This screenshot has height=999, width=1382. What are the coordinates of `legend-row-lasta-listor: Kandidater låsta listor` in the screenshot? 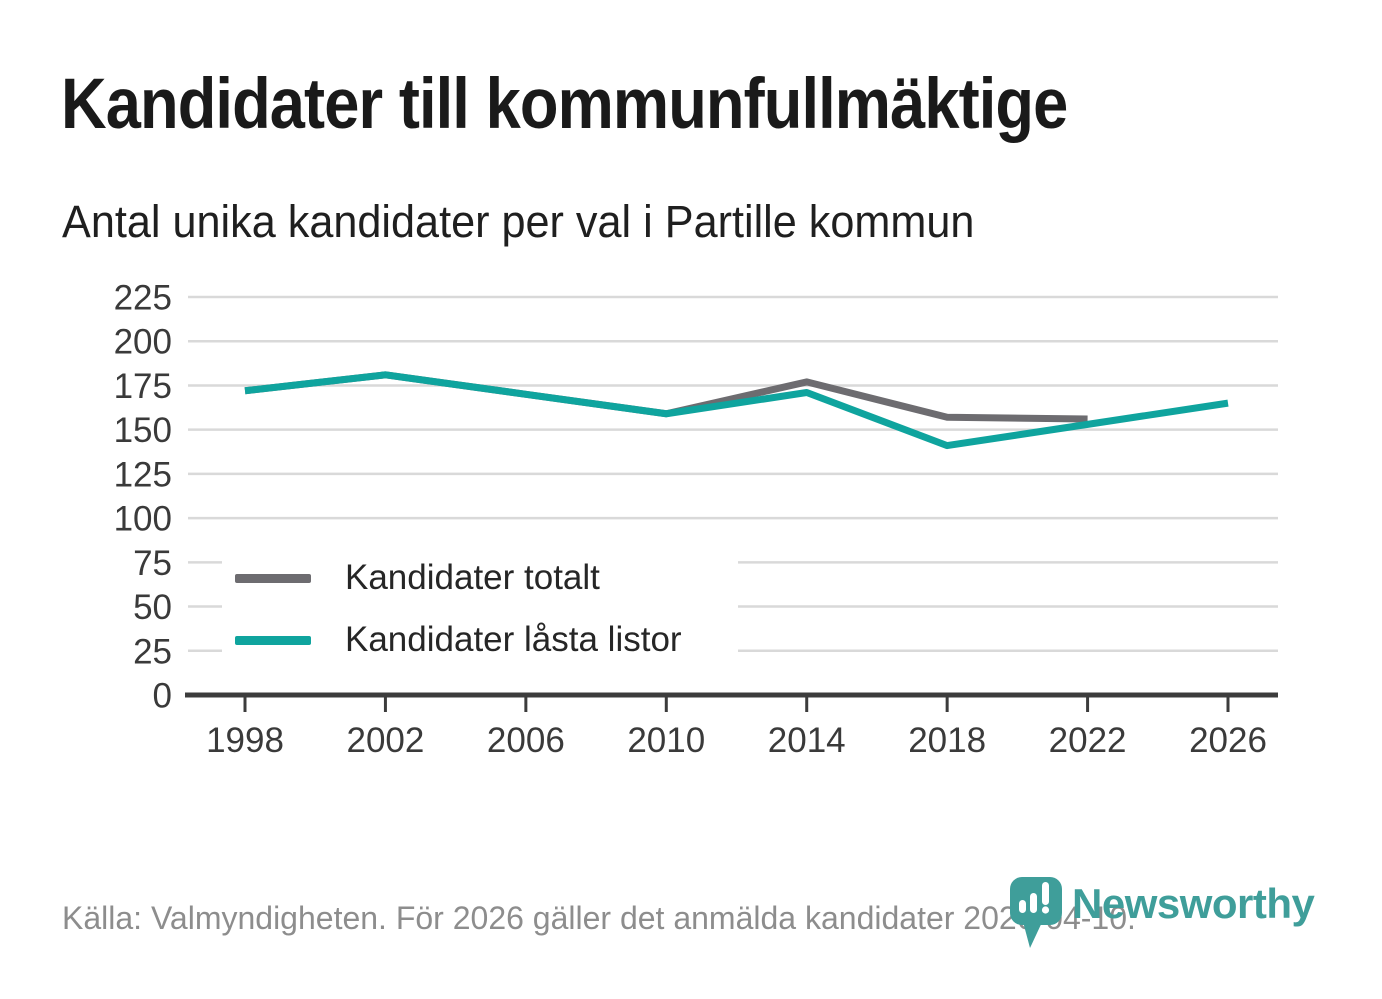 It's located at (480, 640).